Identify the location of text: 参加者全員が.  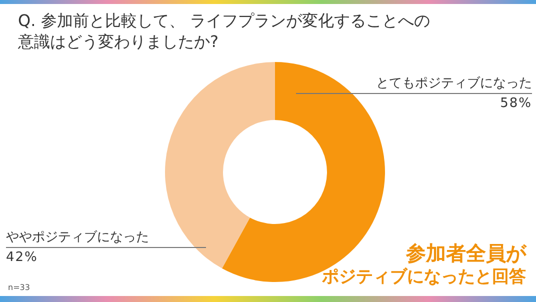
(466, 253).